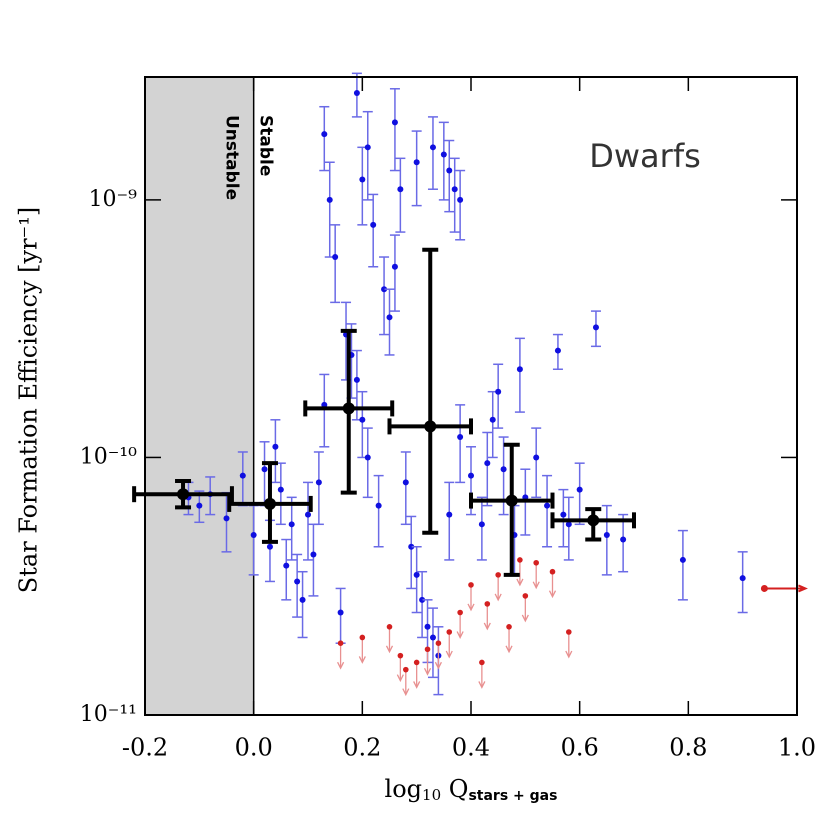  What do you see at coordinates (362, 748) in the screenshot?
I see `x-tick-label: 0.2` at bounding box center [362, 748].